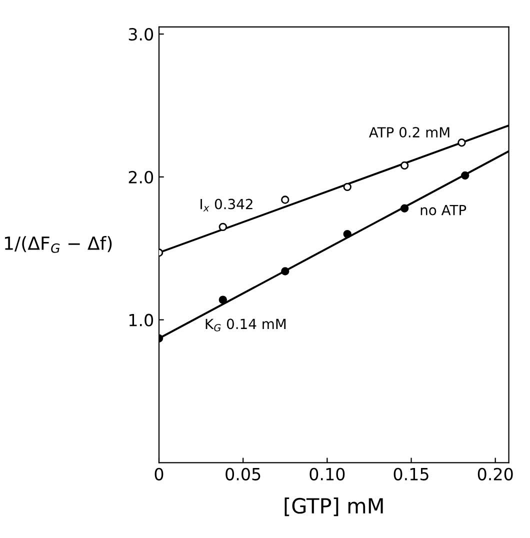 The width and height of the screenshot is (530, 538). I want to click on x-tick-label: 0, so click(159, 474).